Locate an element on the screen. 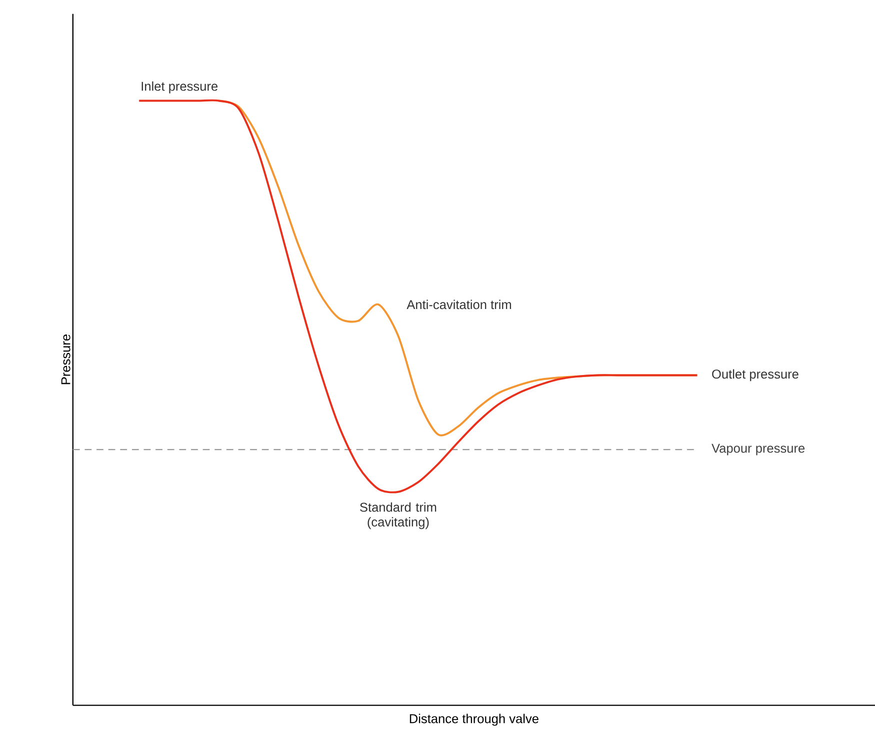 This screenshot has width=875, height=744. series-label: Standard trim (cavitating) is located at coordinates (398, 516).